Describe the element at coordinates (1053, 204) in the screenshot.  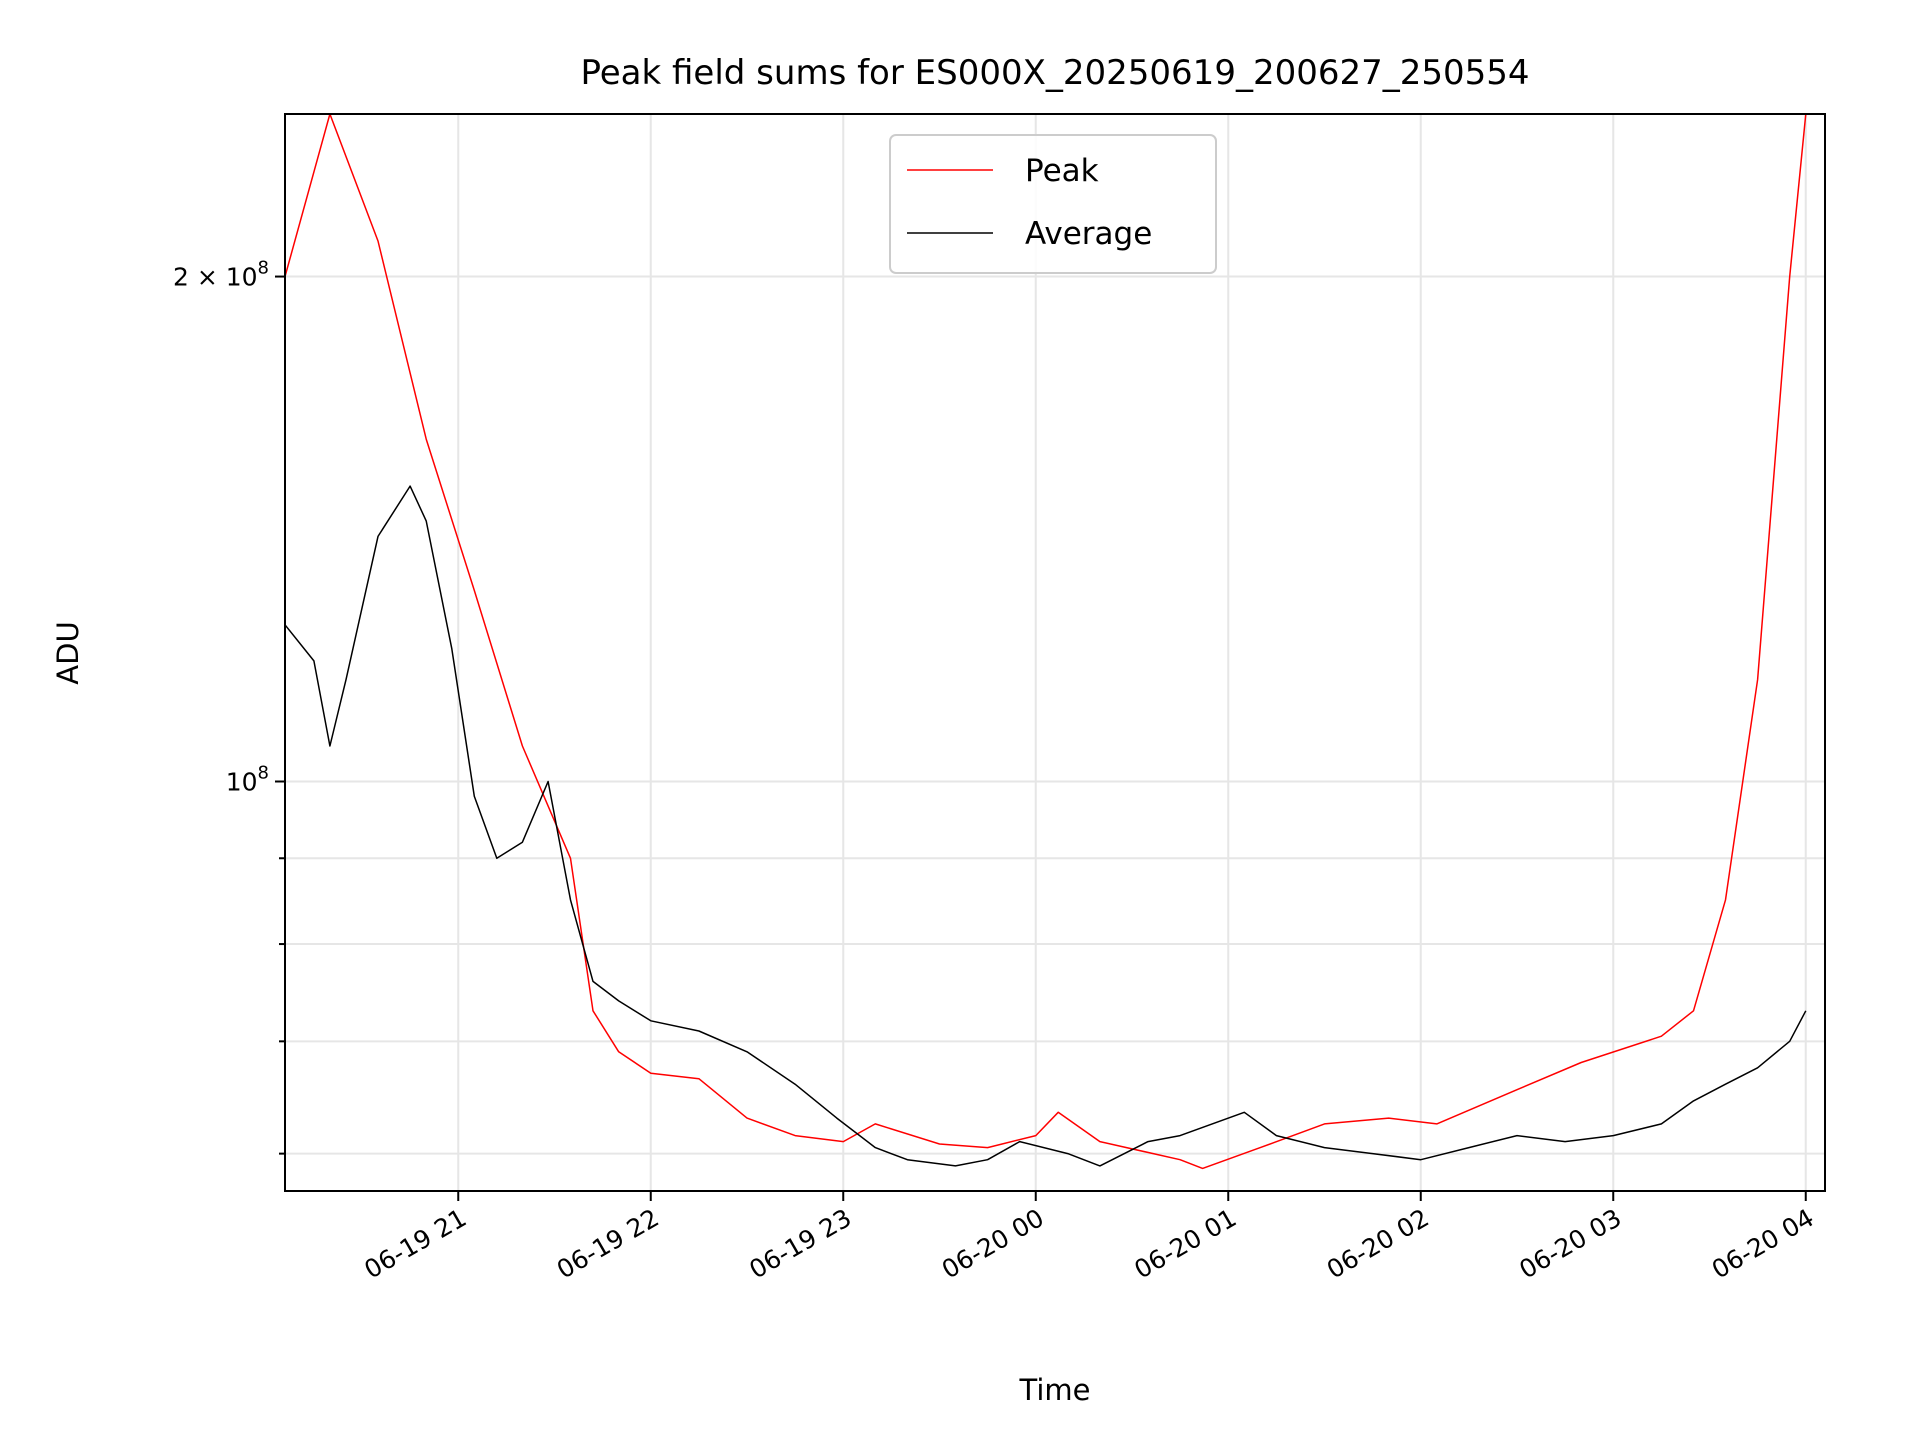
I see `legend: Peak Average` at that location.